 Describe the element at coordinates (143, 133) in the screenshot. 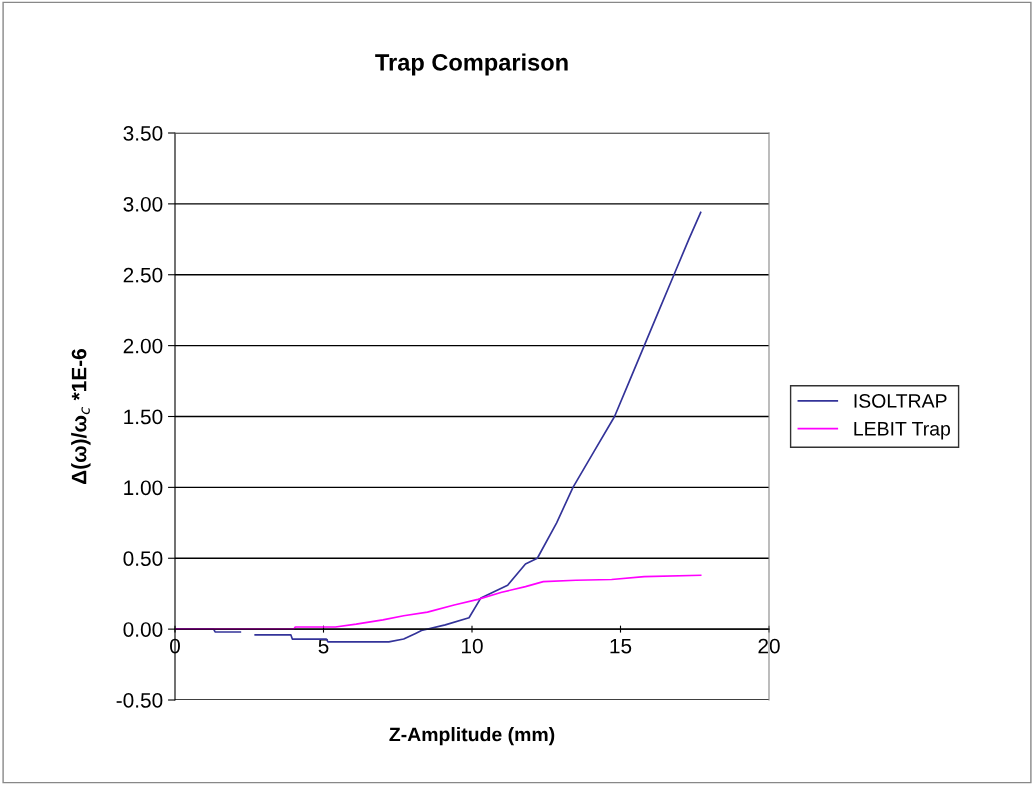

I see `y-tick-label: 3.50` at that location.